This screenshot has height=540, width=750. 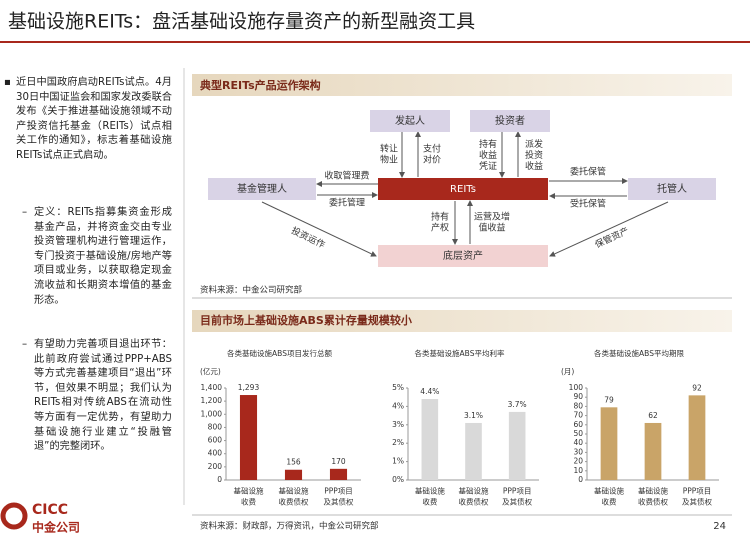 What do you see at coordinates (212, 387) in the screenshot?
I see `y-tick-label: 1,400` at bounding box center [212, 387].